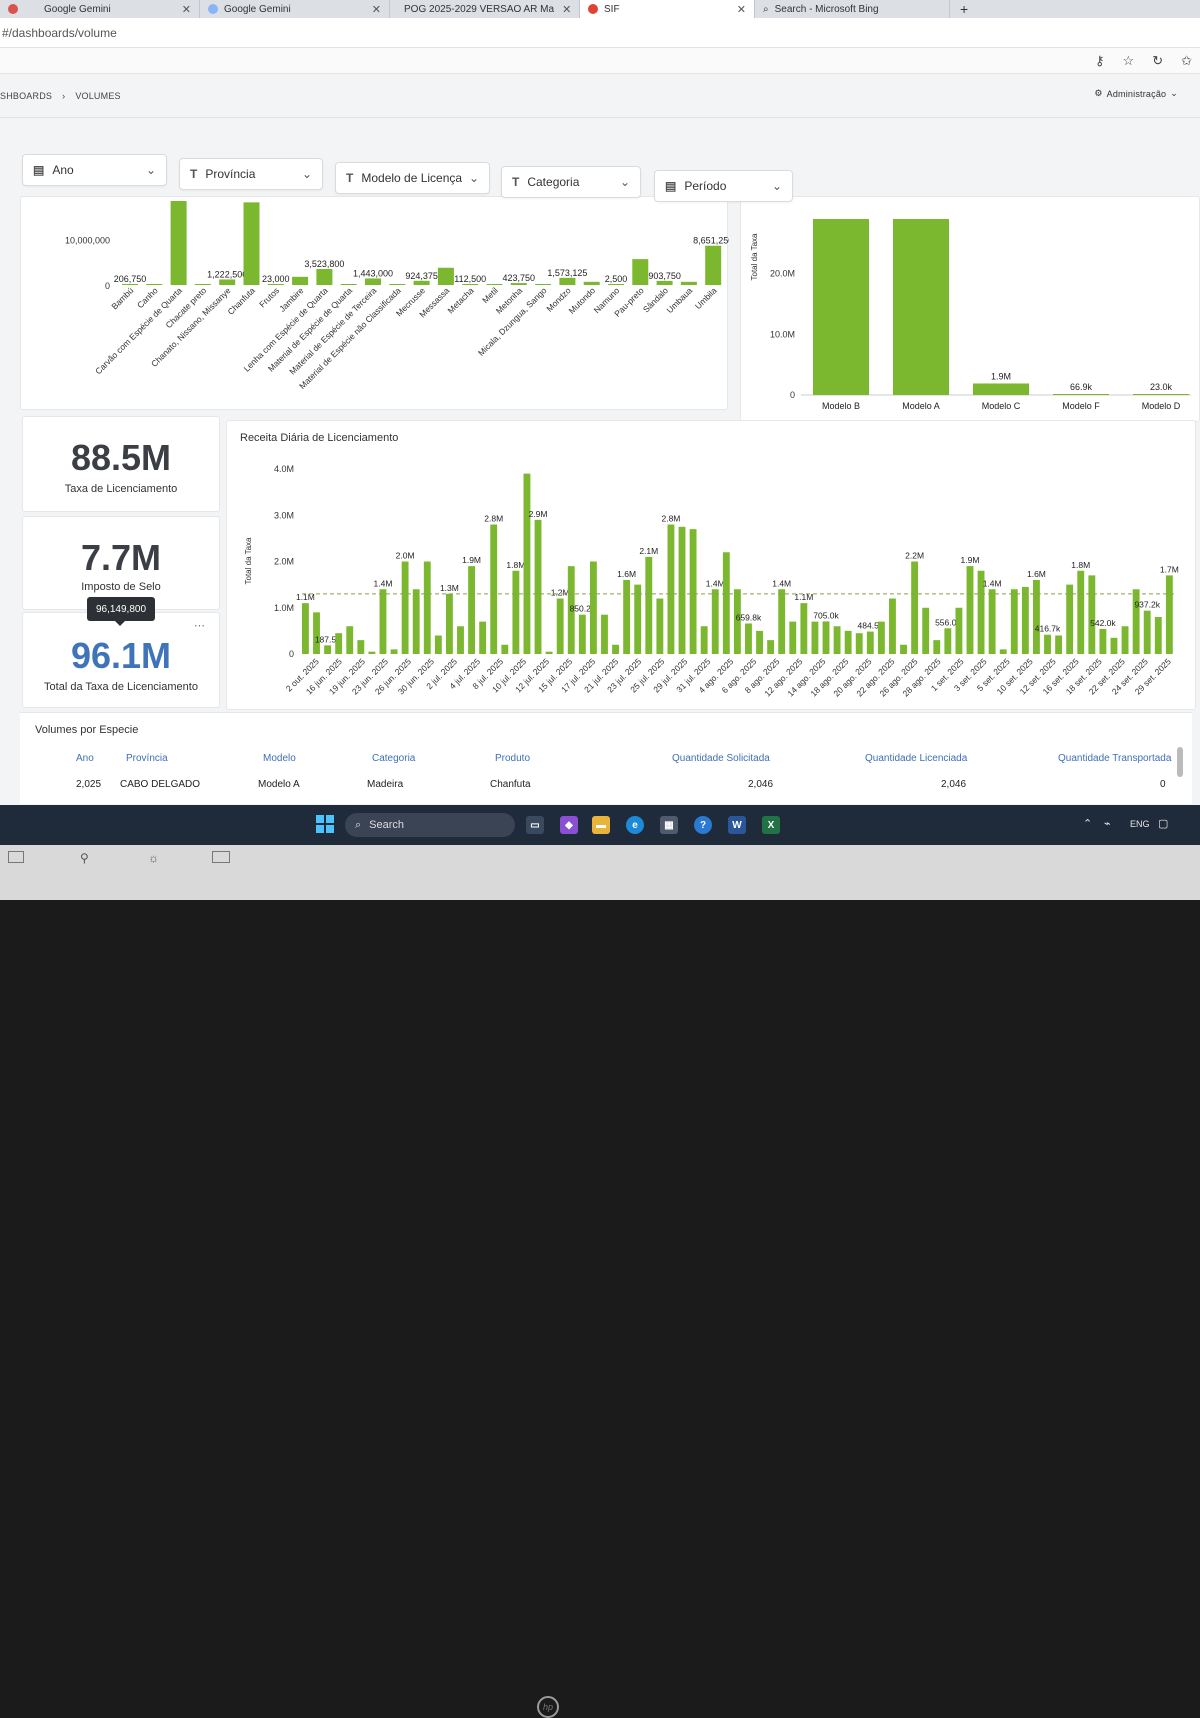 The width and height of the screenshot is (1200, 1718). I want to click on filter-label: Modelo de Licença, so click(412, 178).